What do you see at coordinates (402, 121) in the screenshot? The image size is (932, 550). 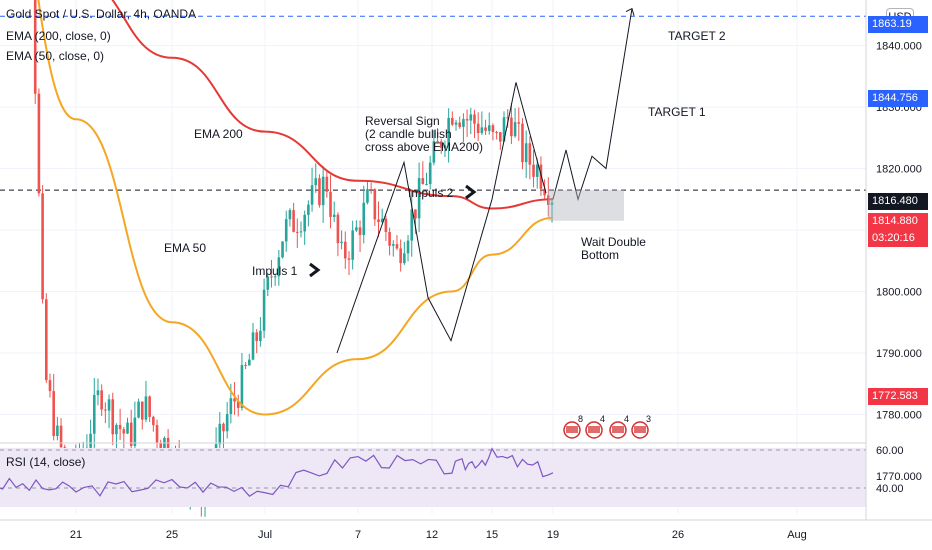 I see `reversal-line1: Reversal Sign` at bounding box center [402, 121].